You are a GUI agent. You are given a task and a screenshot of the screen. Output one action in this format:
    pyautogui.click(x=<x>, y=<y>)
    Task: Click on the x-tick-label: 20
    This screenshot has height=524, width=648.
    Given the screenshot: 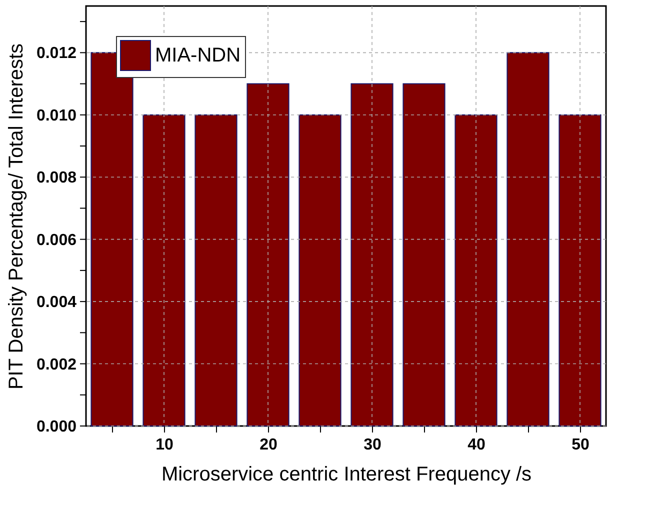 What is the action you would take?
    pyautogui.click(x=269, y=445)
    